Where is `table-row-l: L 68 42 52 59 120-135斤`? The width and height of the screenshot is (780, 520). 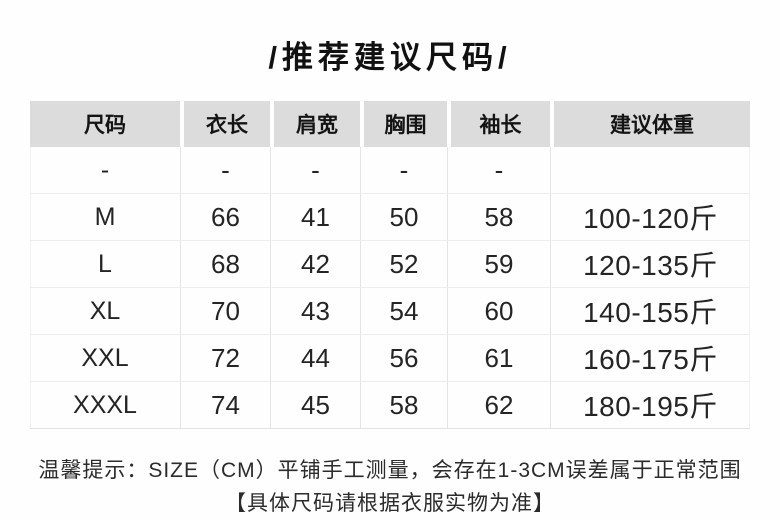 table-row-l: L 68 42 52 59 120-135斤 is located at coordinates (390, 263).